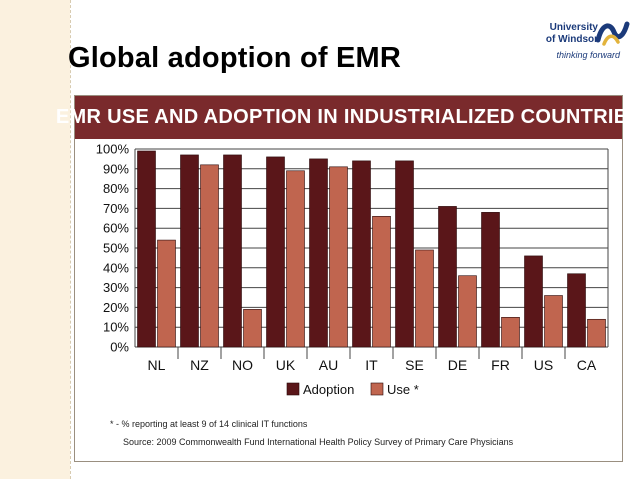  Describe the element at coordinates (116, 307) in the screenshot. I see `y-tick-label: 20%` at that location.